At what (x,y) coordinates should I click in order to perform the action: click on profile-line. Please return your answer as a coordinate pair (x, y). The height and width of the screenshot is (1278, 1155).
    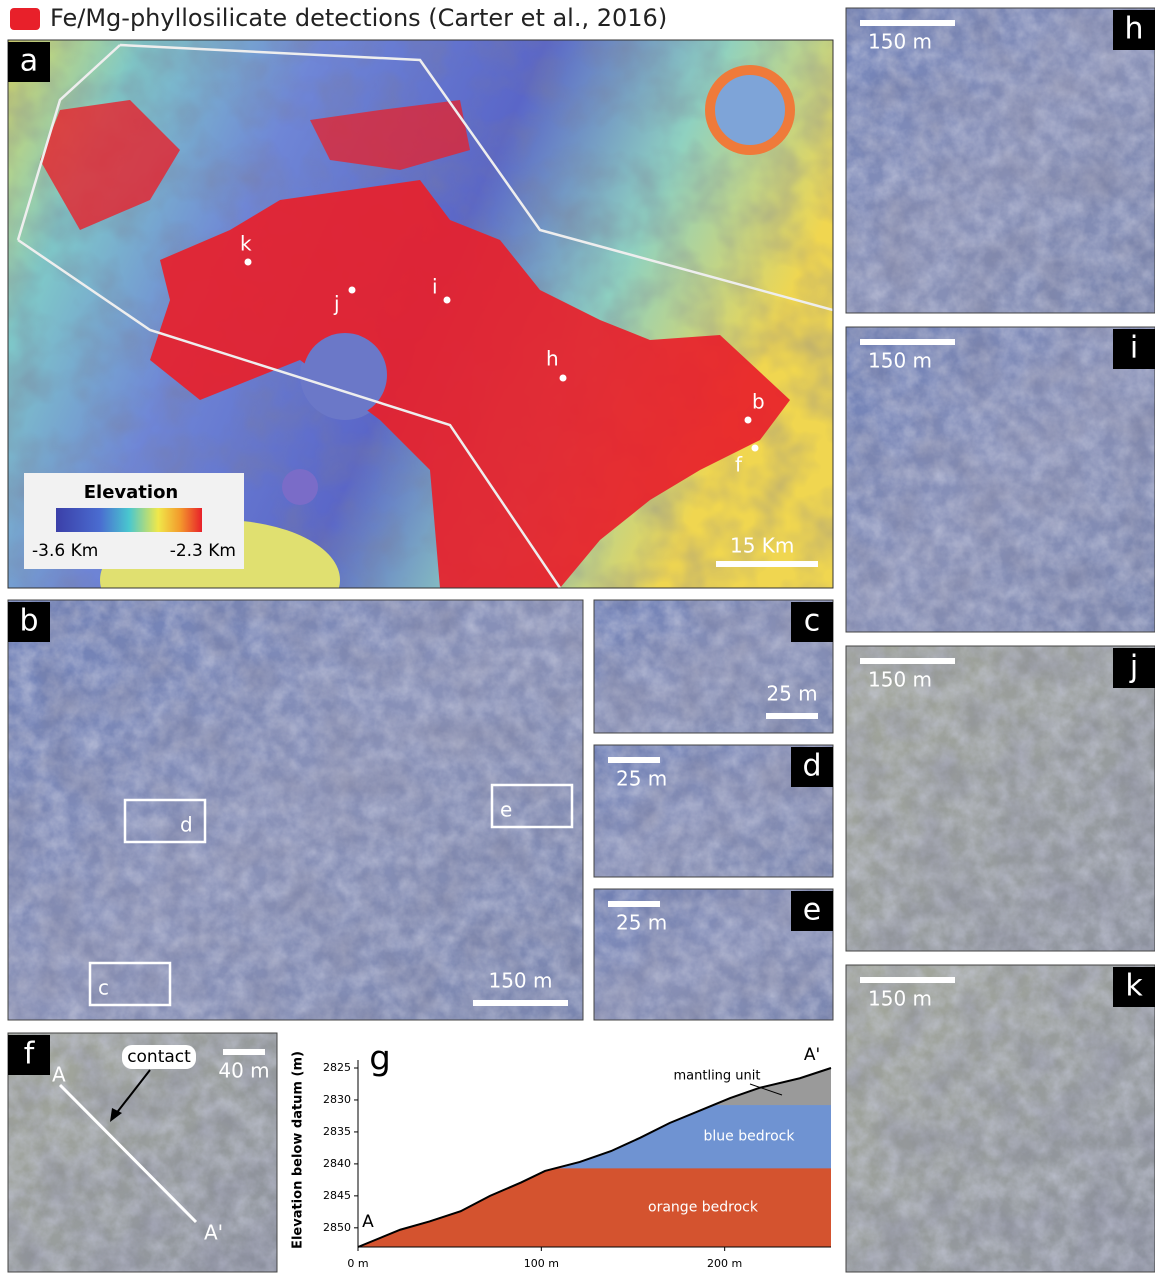
    Looking at the image, I should click on (594, 1157).